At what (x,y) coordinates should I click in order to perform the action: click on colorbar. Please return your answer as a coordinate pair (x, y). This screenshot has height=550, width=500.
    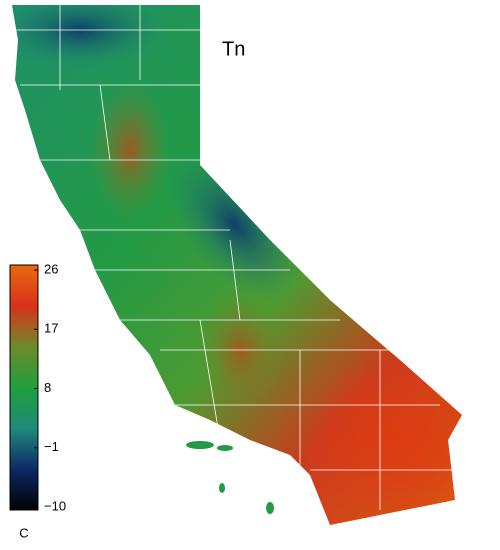
    Looking at the image, I should click on (24, 387).